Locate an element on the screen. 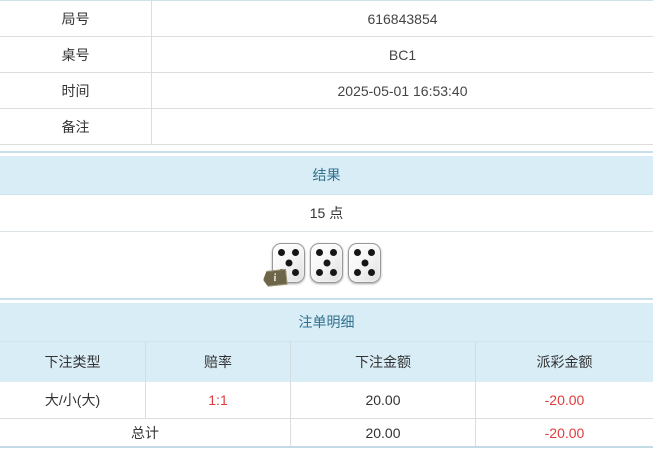 This screenshot has width=653, height=458. column-payout: 派彩金额 is located at coordinates (564, 362).